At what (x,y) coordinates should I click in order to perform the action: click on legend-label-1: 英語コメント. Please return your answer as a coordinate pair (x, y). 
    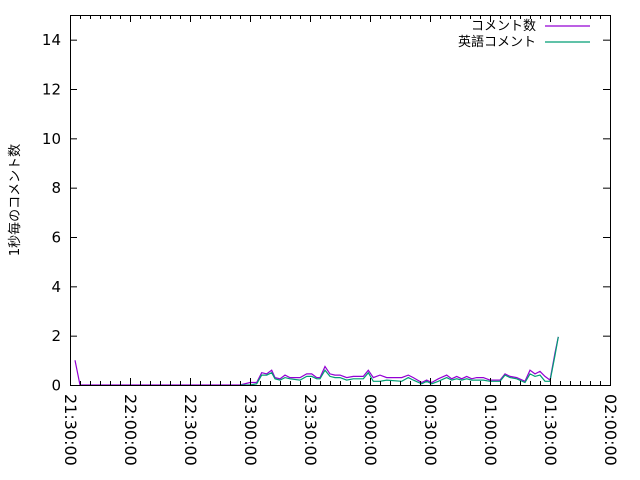
    Looking at the image, I should click on (497, 42).